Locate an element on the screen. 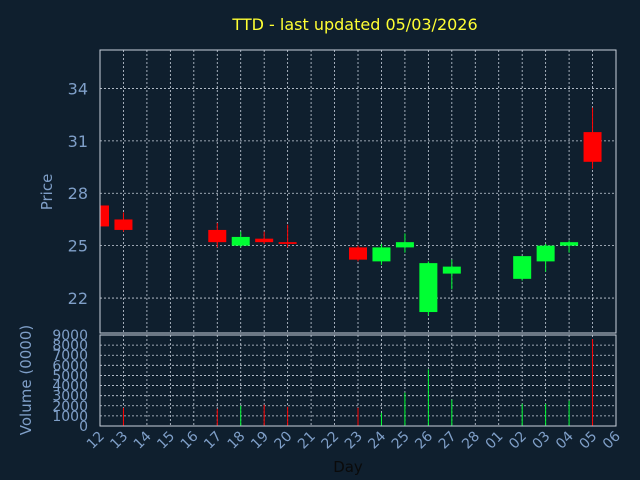 This screenshot has width=640, height=480. volume-tick-label: 3000 is located at coordinates (70, 397).